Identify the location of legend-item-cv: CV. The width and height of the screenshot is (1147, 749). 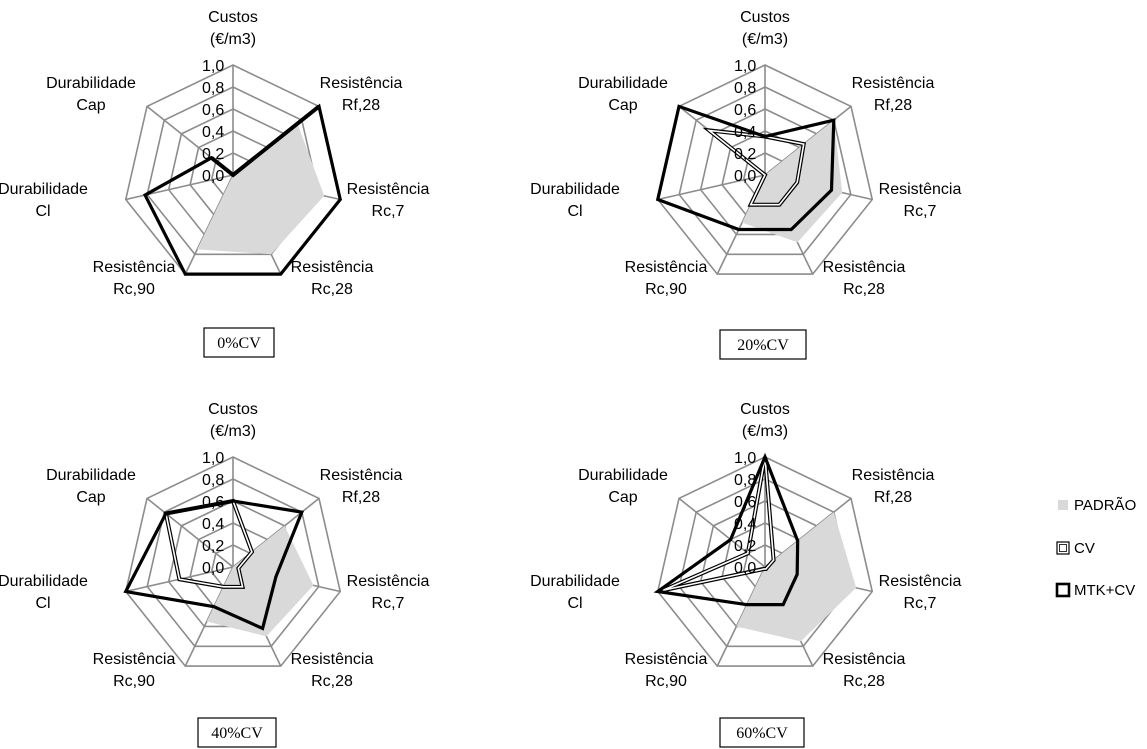
(1075, 548).